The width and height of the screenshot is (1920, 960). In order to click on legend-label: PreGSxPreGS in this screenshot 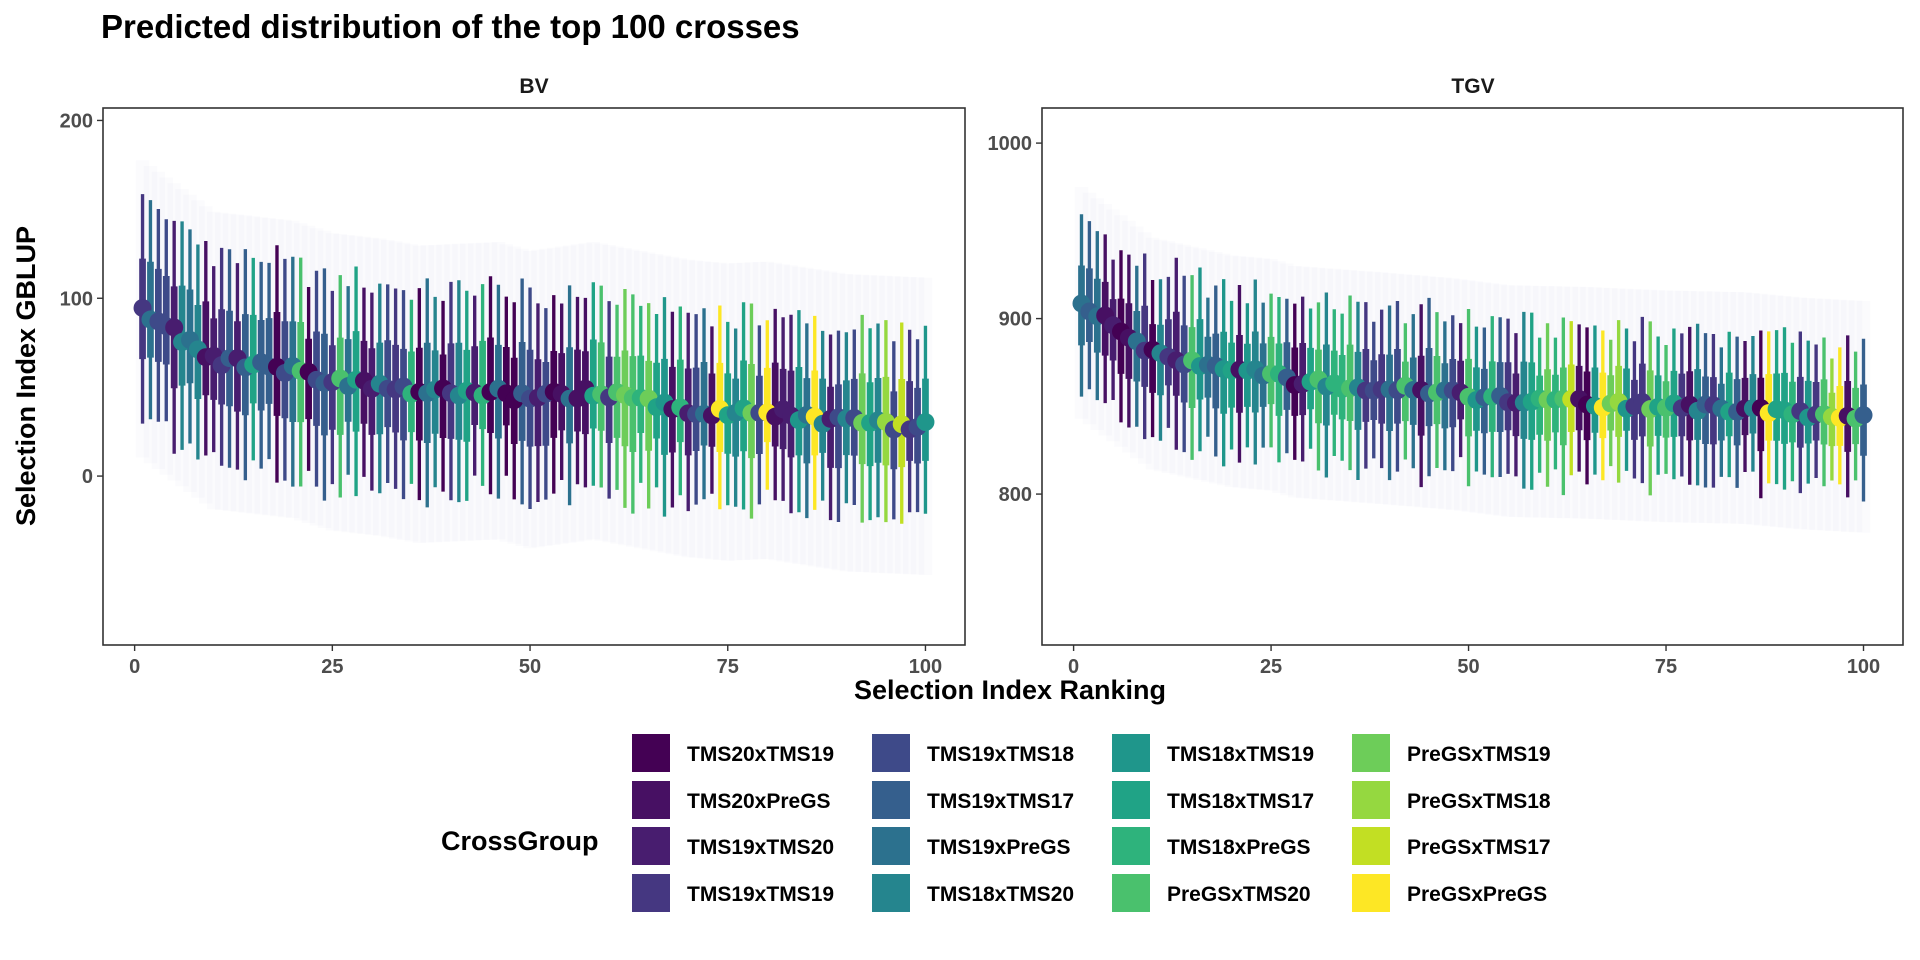, I will do `click(1477, 894)`.